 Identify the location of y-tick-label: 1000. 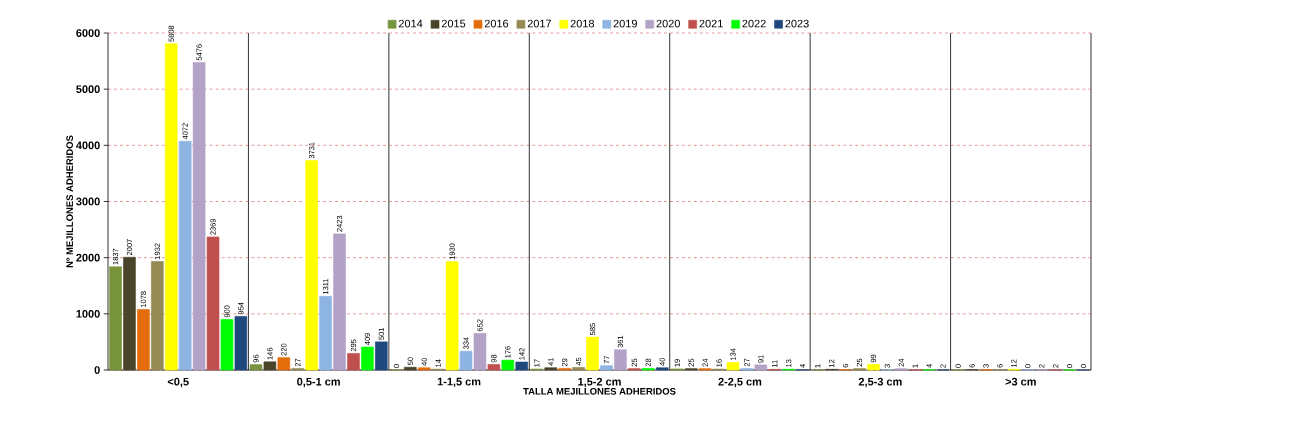
(88, 313).